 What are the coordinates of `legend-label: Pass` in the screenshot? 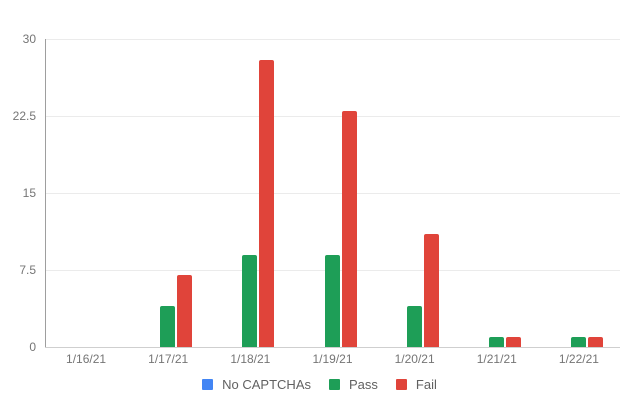 It's located at (363, 384).